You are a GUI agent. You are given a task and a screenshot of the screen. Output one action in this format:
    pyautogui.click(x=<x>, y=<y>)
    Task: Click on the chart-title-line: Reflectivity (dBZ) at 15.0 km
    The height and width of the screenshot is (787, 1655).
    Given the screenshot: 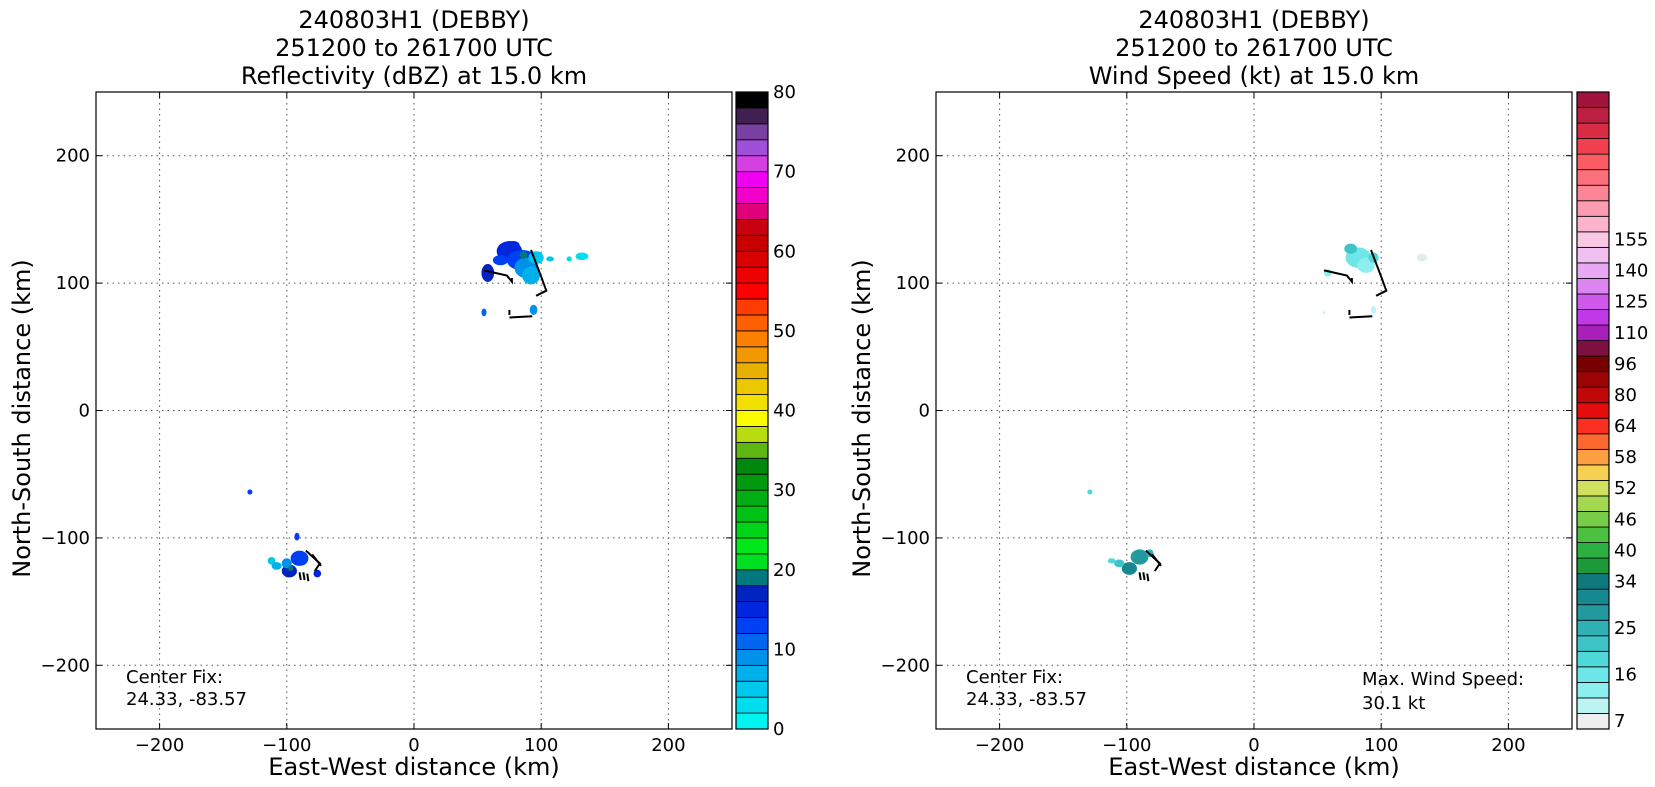 What is the action you would take?
    pyautogui.click(x=414, y=76)
    